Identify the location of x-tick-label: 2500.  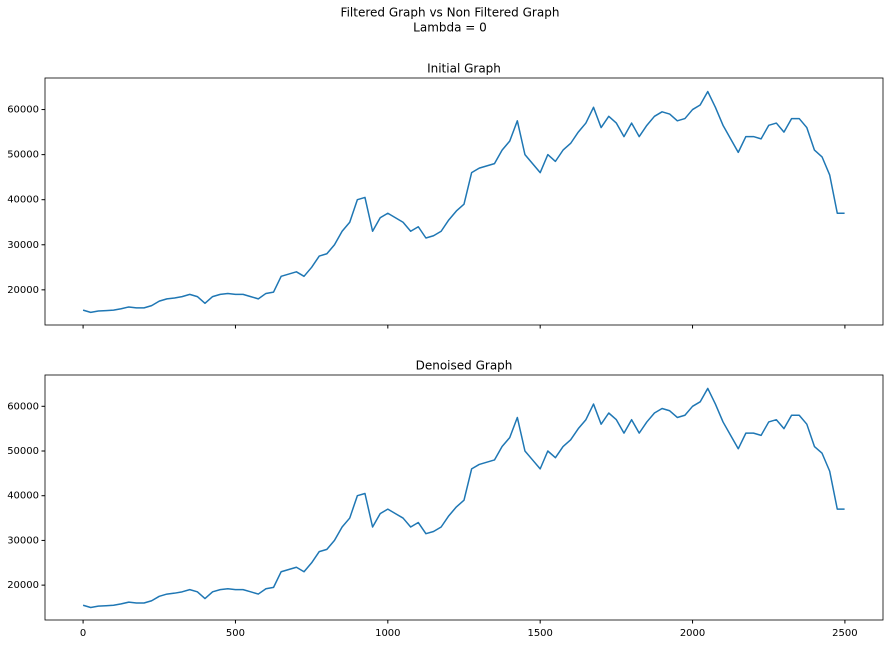
(844, 633).